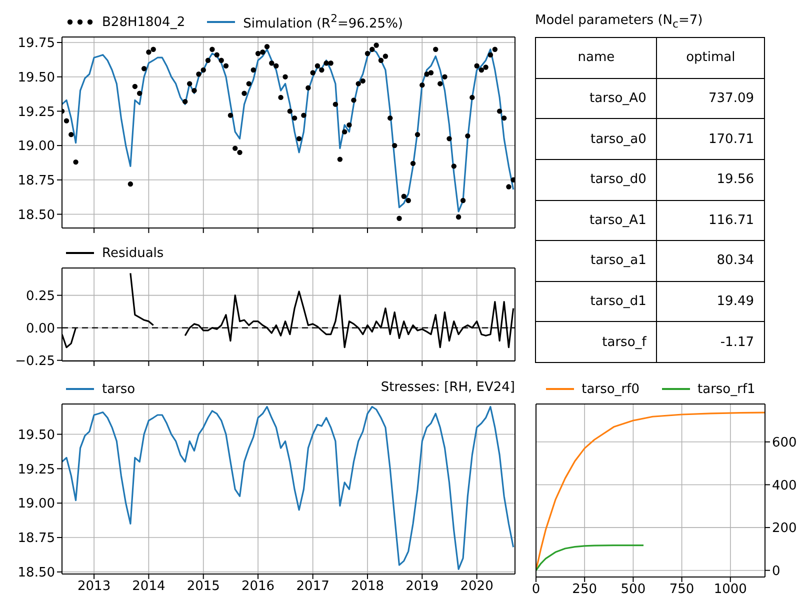 The width and height of the screenshot is (811, 611). What do you see at coordinates (730, 590) in the screenshot?
I see `x-tick-label: 1000` at bounding box center [730, 590].